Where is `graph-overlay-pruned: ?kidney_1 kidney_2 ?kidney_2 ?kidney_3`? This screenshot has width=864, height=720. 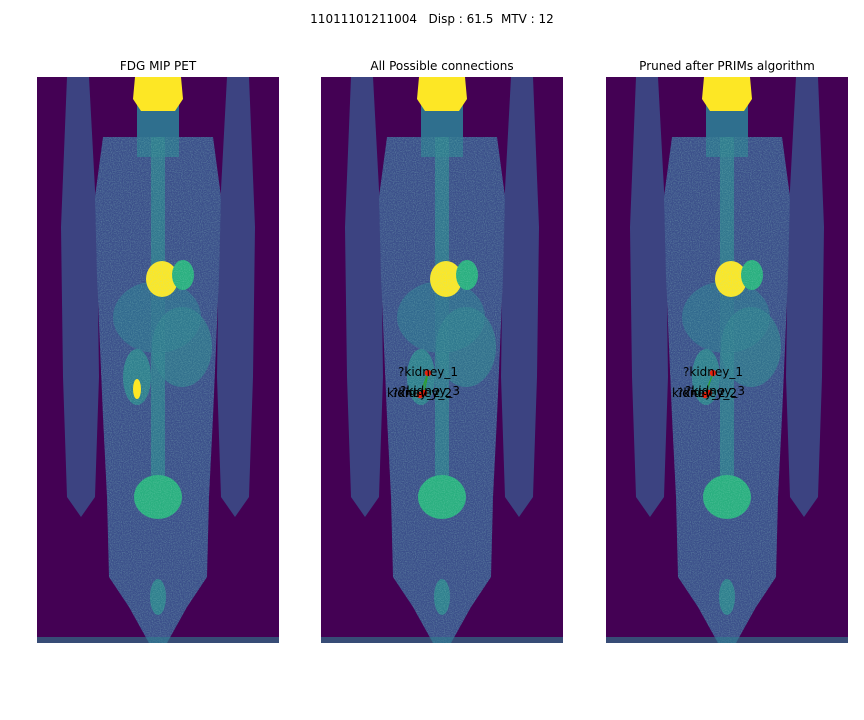 graph-overlay-pruned: ?kidney_1 kidney_2 ?kidney_2 ?kidney_3 is located at coordinates (708, 382).